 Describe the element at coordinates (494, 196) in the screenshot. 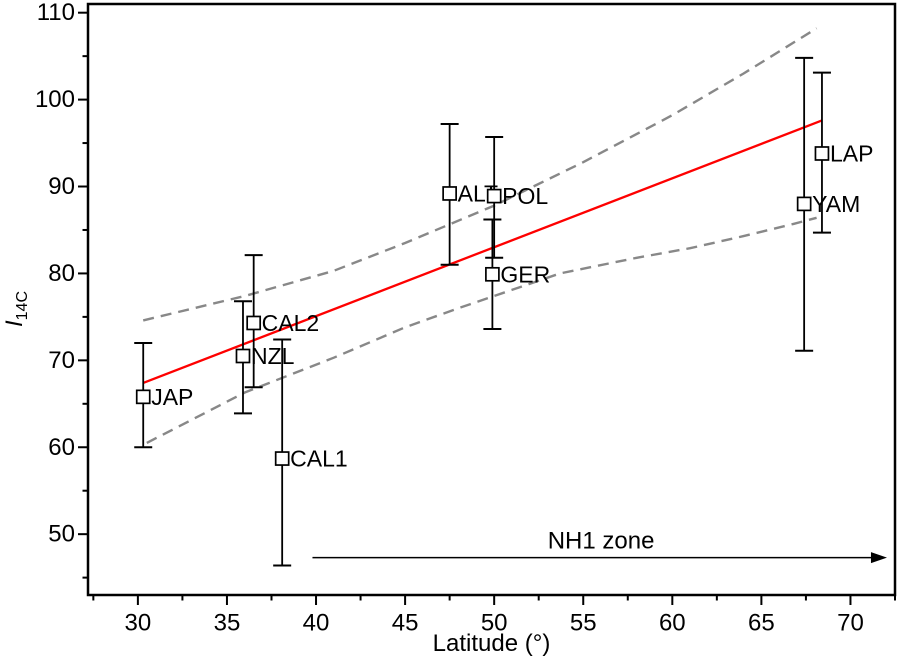

I see `data-point-POL` at that location.